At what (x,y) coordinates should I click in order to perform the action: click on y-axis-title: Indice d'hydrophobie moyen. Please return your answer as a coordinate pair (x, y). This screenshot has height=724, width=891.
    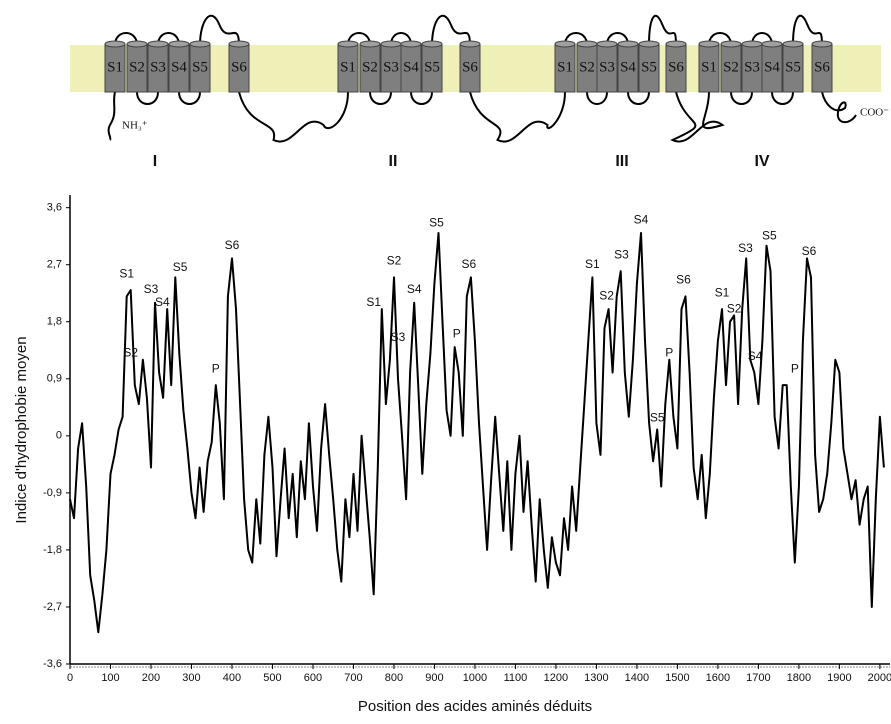
    Looking at the image, I should click on (21, 429).